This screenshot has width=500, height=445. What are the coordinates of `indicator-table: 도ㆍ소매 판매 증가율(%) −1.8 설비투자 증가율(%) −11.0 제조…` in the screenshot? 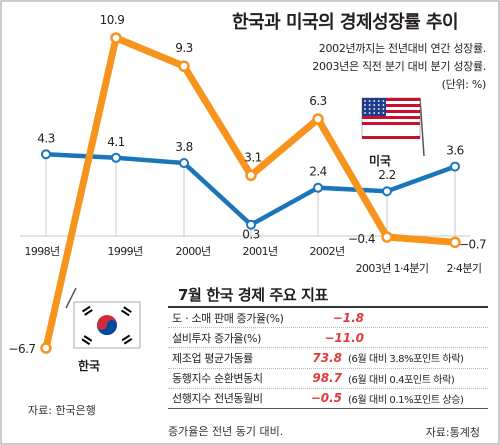 It's located at (328, 357).